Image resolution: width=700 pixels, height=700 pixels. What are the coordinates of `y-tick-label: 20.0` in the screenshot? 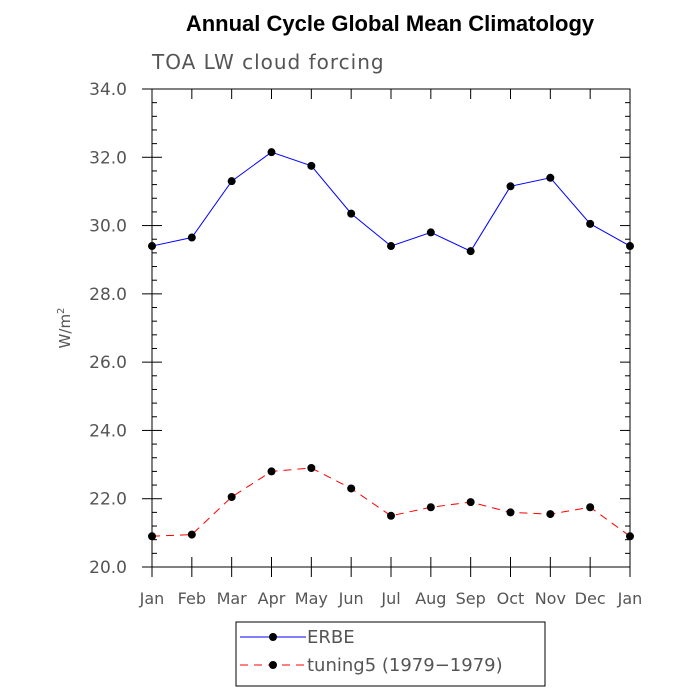 It's located at (108, 568).